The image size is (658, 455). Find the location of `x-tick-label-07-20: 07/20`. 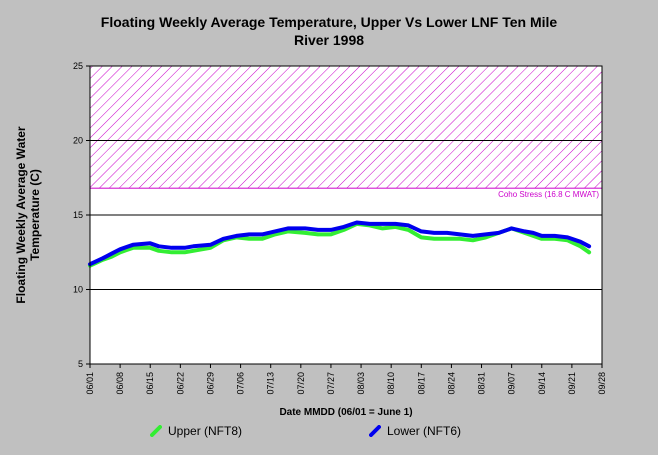

x-tick-label-07-20: 07/20 is located at coordinates (301, 383).